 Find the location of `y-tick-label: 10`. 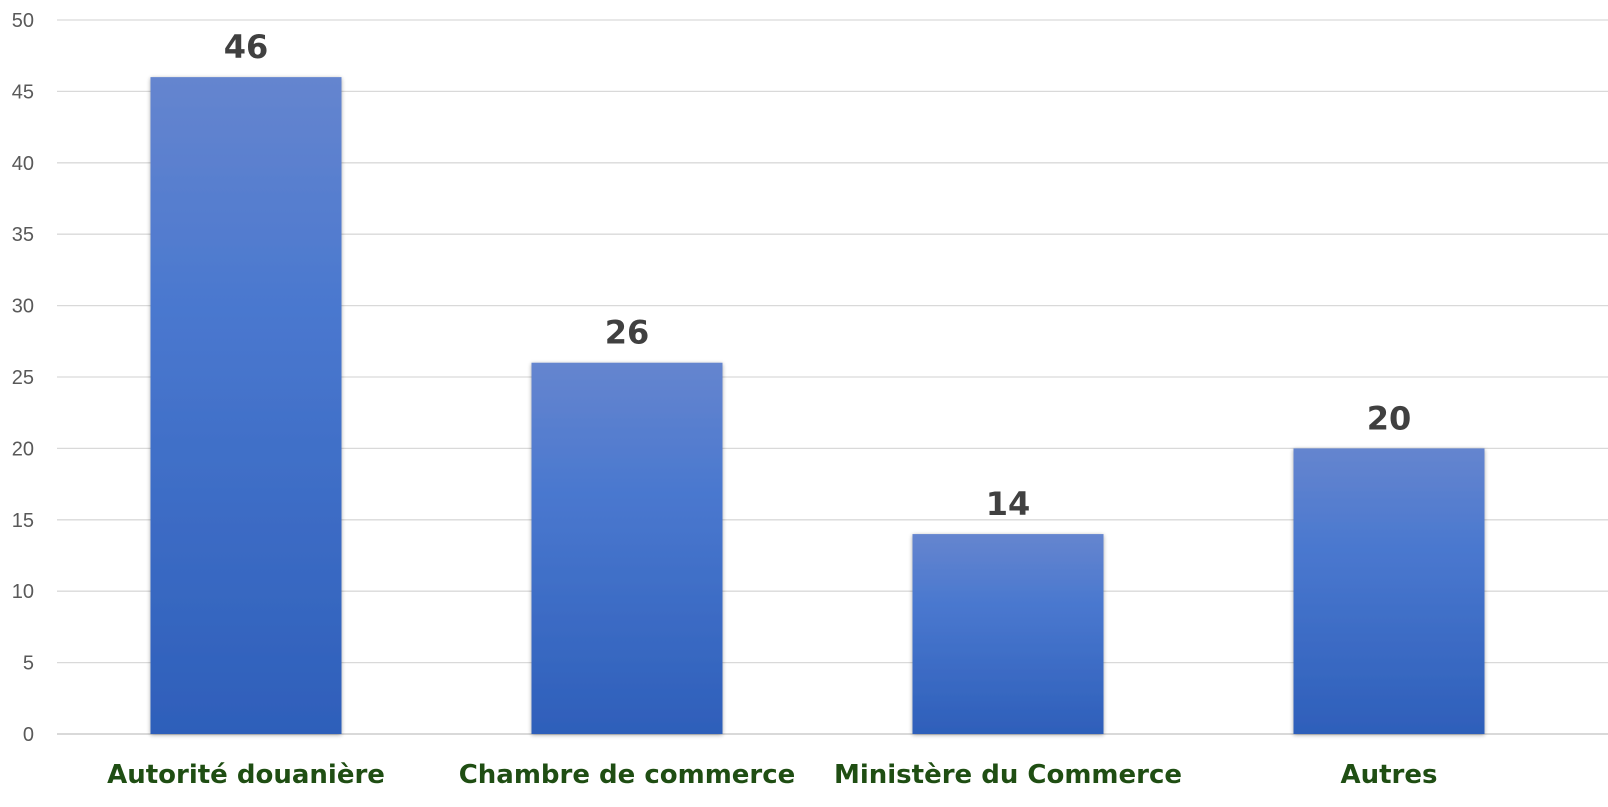

y-tick-label: 10 is located at coordinates (23, 592).